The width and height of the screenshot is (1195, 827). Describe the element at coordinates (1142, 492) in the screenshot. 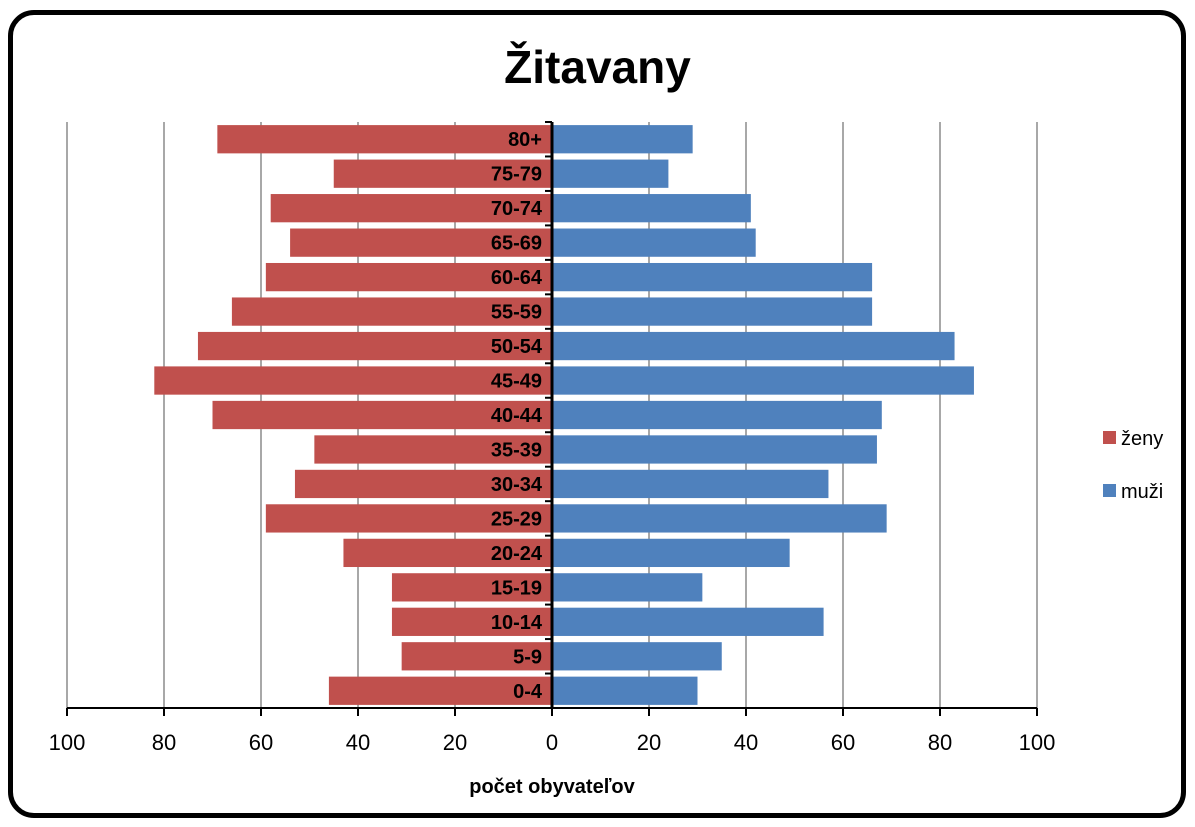

I see `legend-label-muzi: muži` at that location.